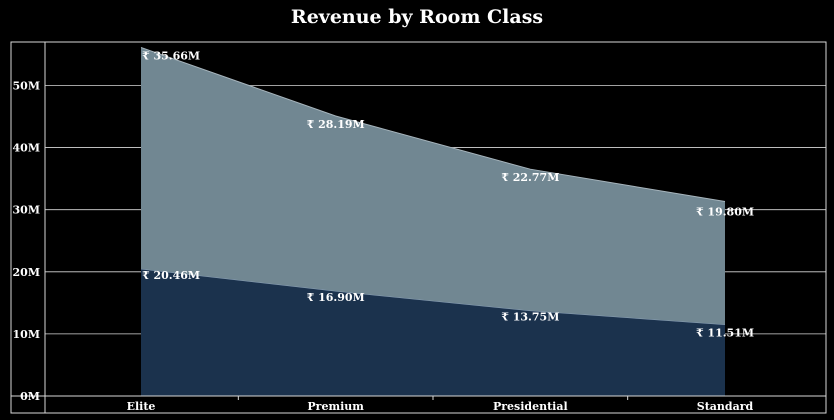 The image size is (834, 420). Describe the element at coordinates (336, 297) in the screenshot. I see `data-label: ₹ 16.90M` at that location.